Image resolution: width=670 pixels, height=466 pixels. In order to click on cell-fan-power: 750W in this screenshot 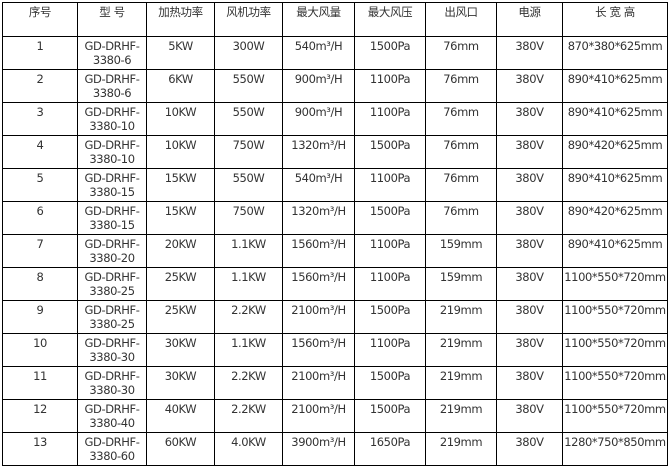, I will do `click(248, 218)`.